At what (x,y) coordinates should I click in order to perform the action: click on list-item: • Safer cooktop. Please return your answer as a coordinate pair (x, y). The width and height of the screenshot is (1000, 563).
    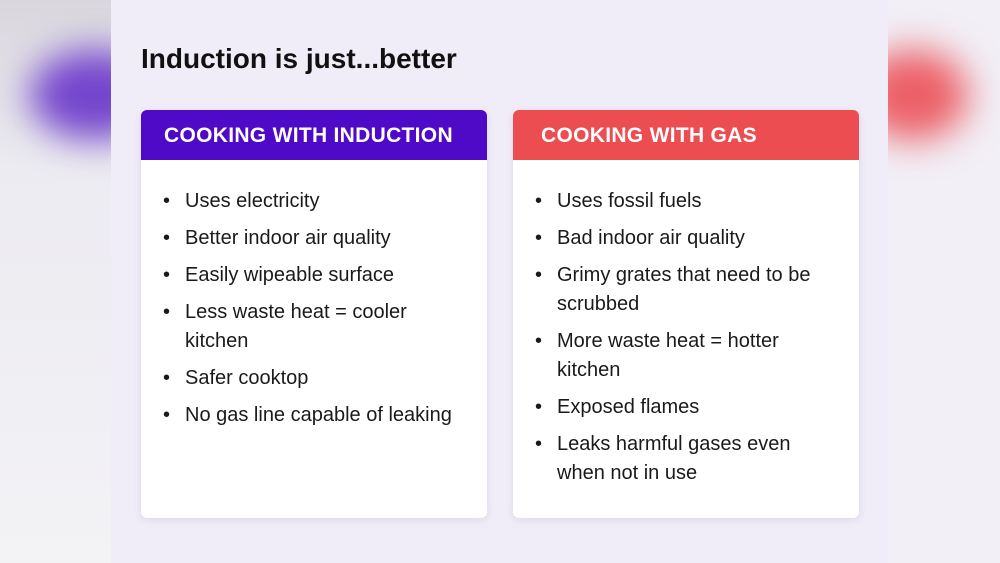
    Looking at the image, I should click on (236, 378).